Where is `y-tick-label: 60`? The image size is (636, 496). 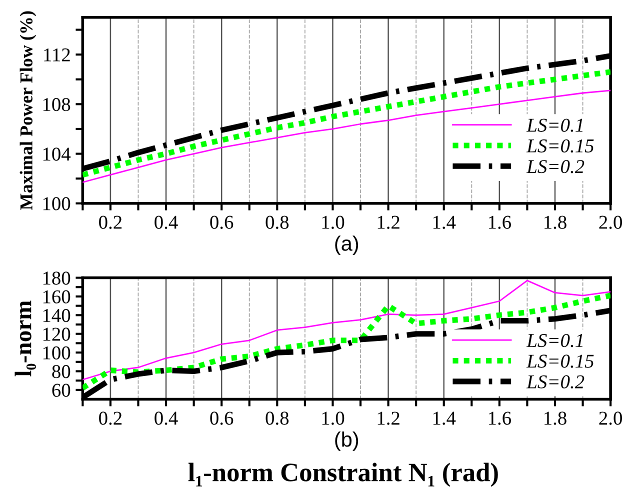 y-tick-label: 60 is located at coordinates (61, 390).